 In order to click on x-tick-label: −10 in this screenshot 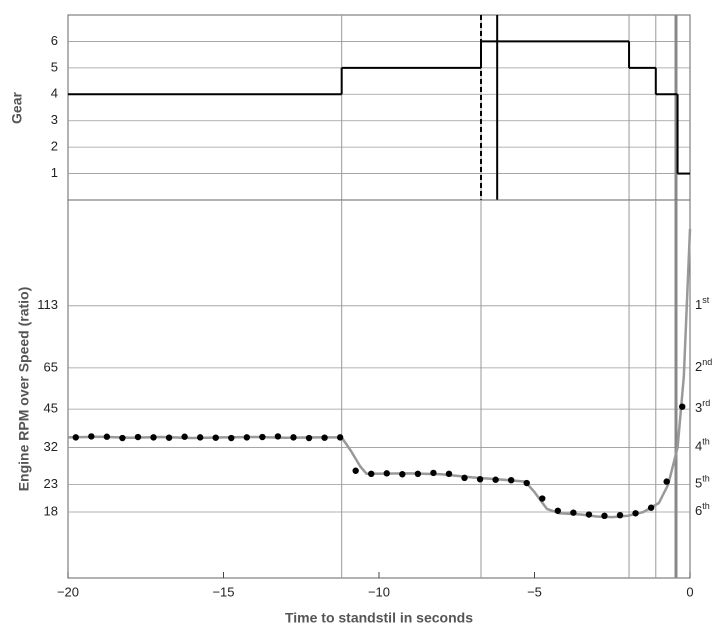, I will do `click(379, 591)`.